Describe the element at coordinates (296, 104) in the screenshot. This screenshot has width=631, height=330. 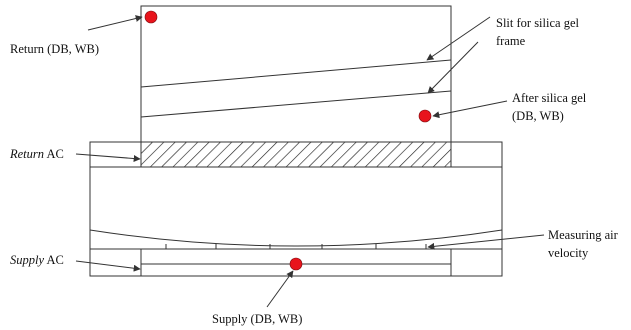
I see `silica-gel-slit-lower` at that location.